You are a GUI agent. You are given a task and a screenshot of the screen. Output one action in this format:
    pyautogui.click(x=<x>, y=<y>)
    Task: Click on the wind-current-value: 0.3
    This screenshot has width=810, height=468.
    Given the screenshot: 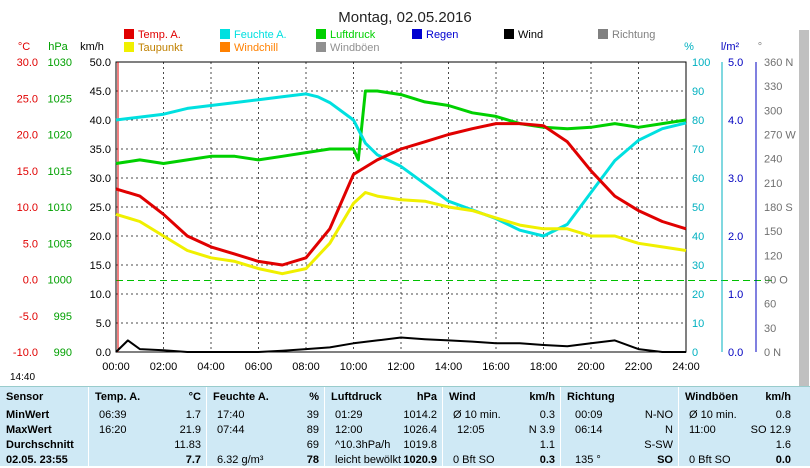 What is the action you would take?
    pyautogui.click(x=547, y=460)
    